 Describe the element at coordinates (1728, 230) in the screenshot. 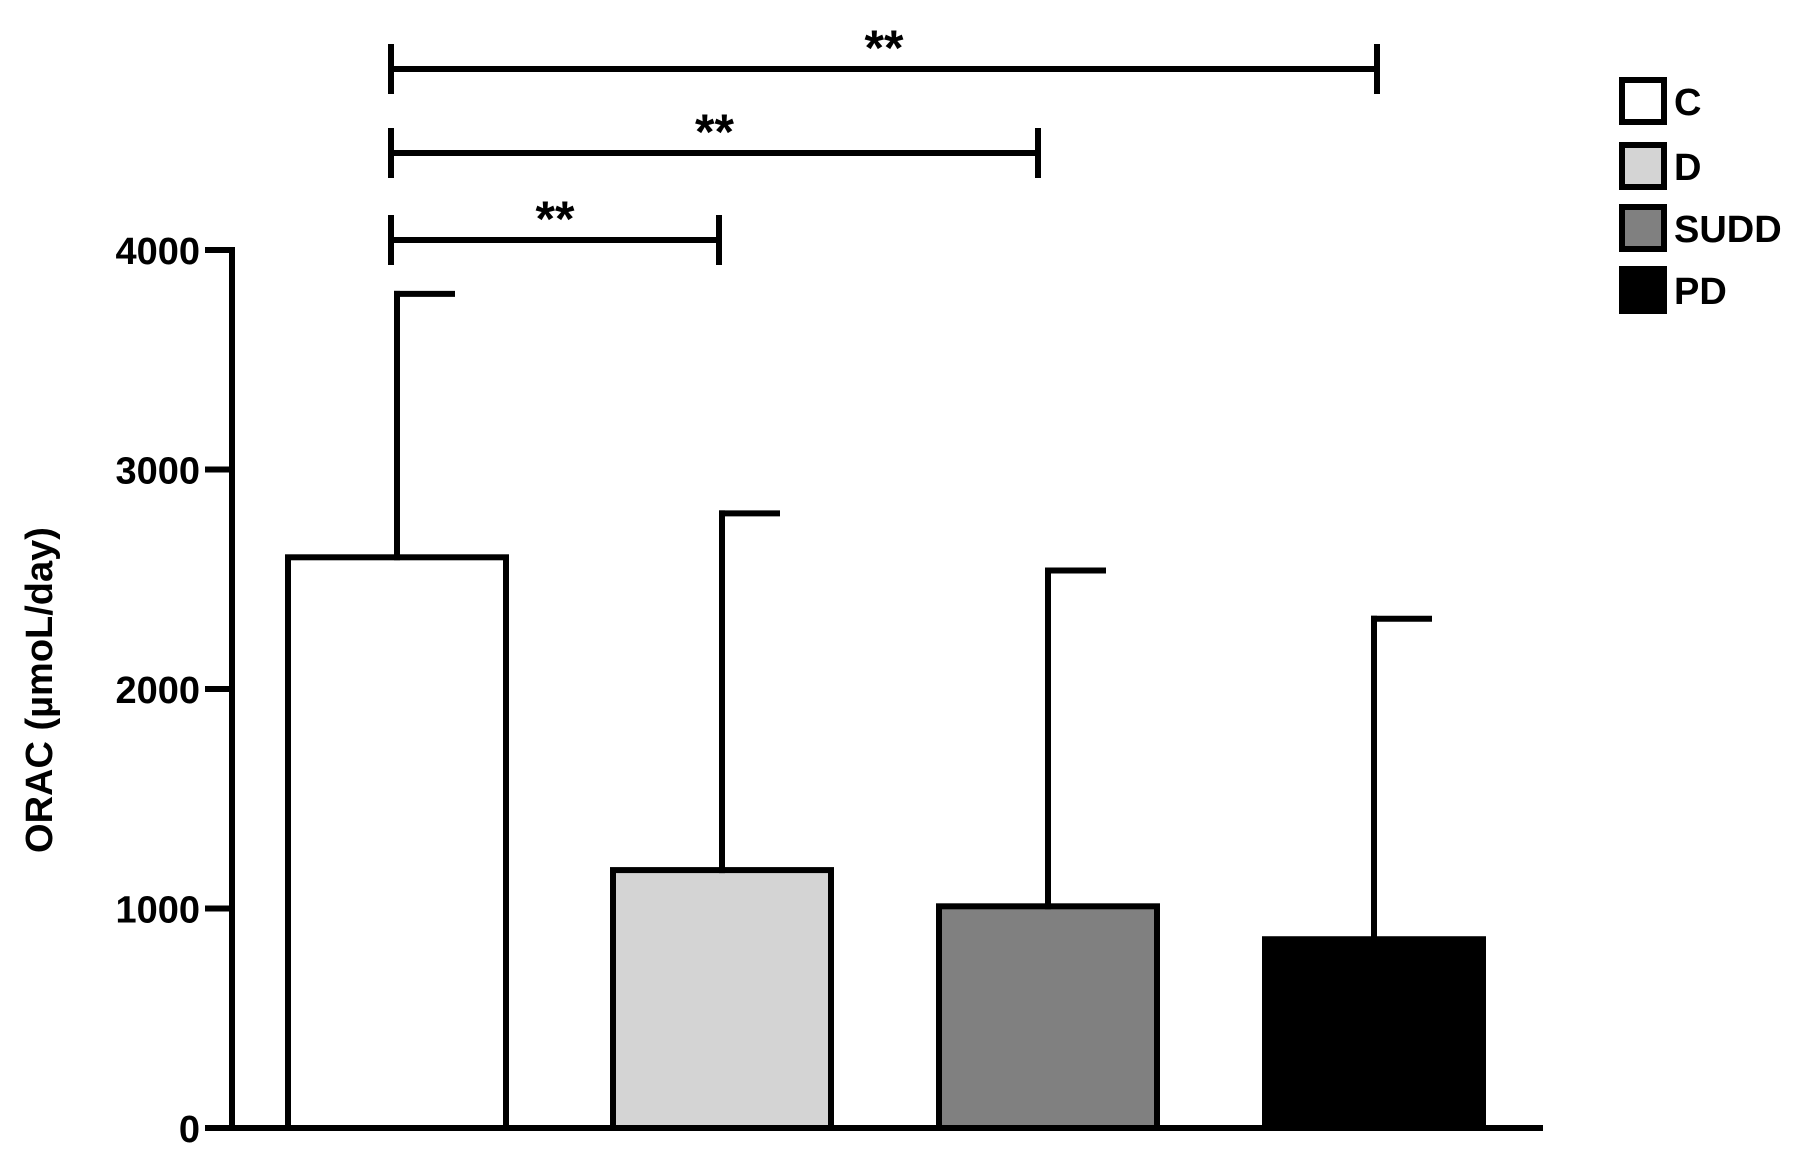

I see `legend-label-sudd: SUDD` at that location.